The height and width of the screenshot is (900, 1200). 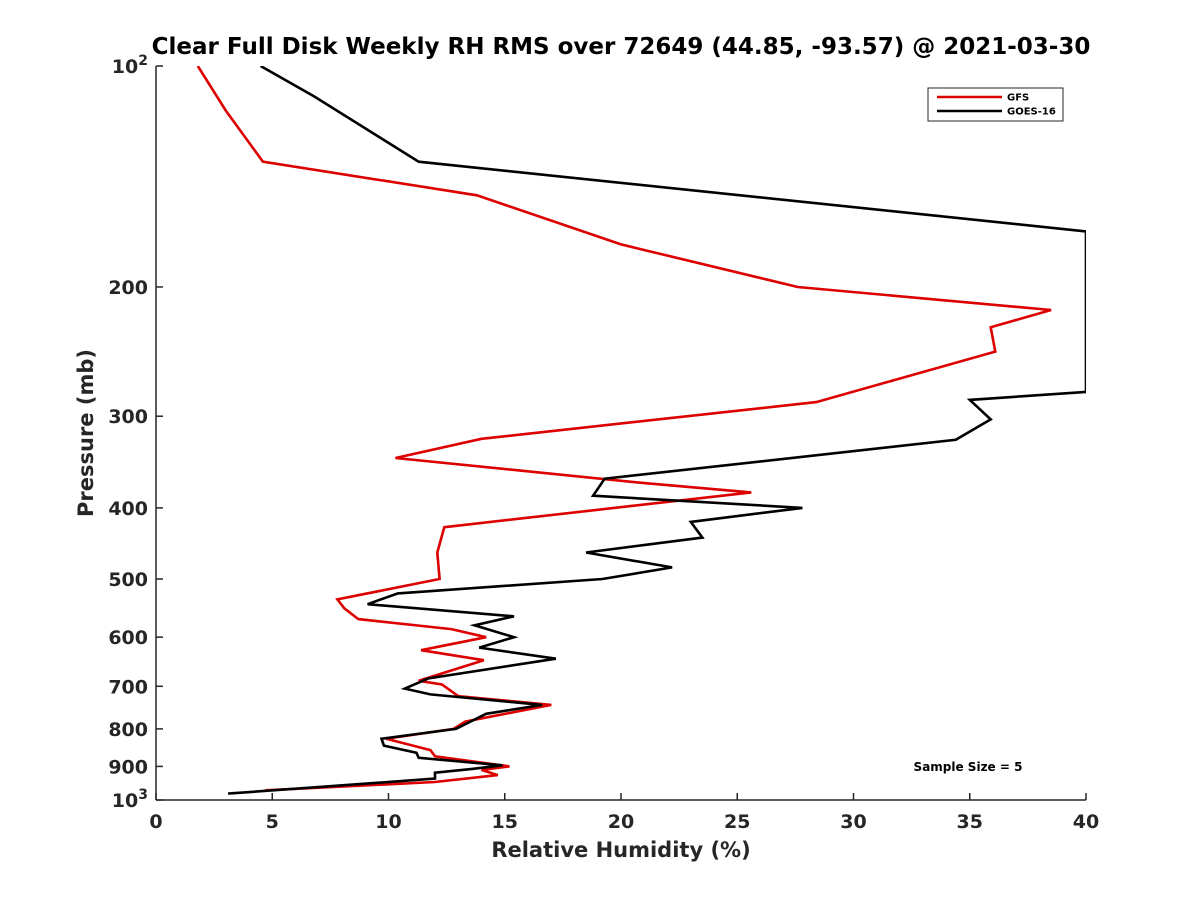 I want to click on x-tick-label: 25, so click(x=737, y=822).